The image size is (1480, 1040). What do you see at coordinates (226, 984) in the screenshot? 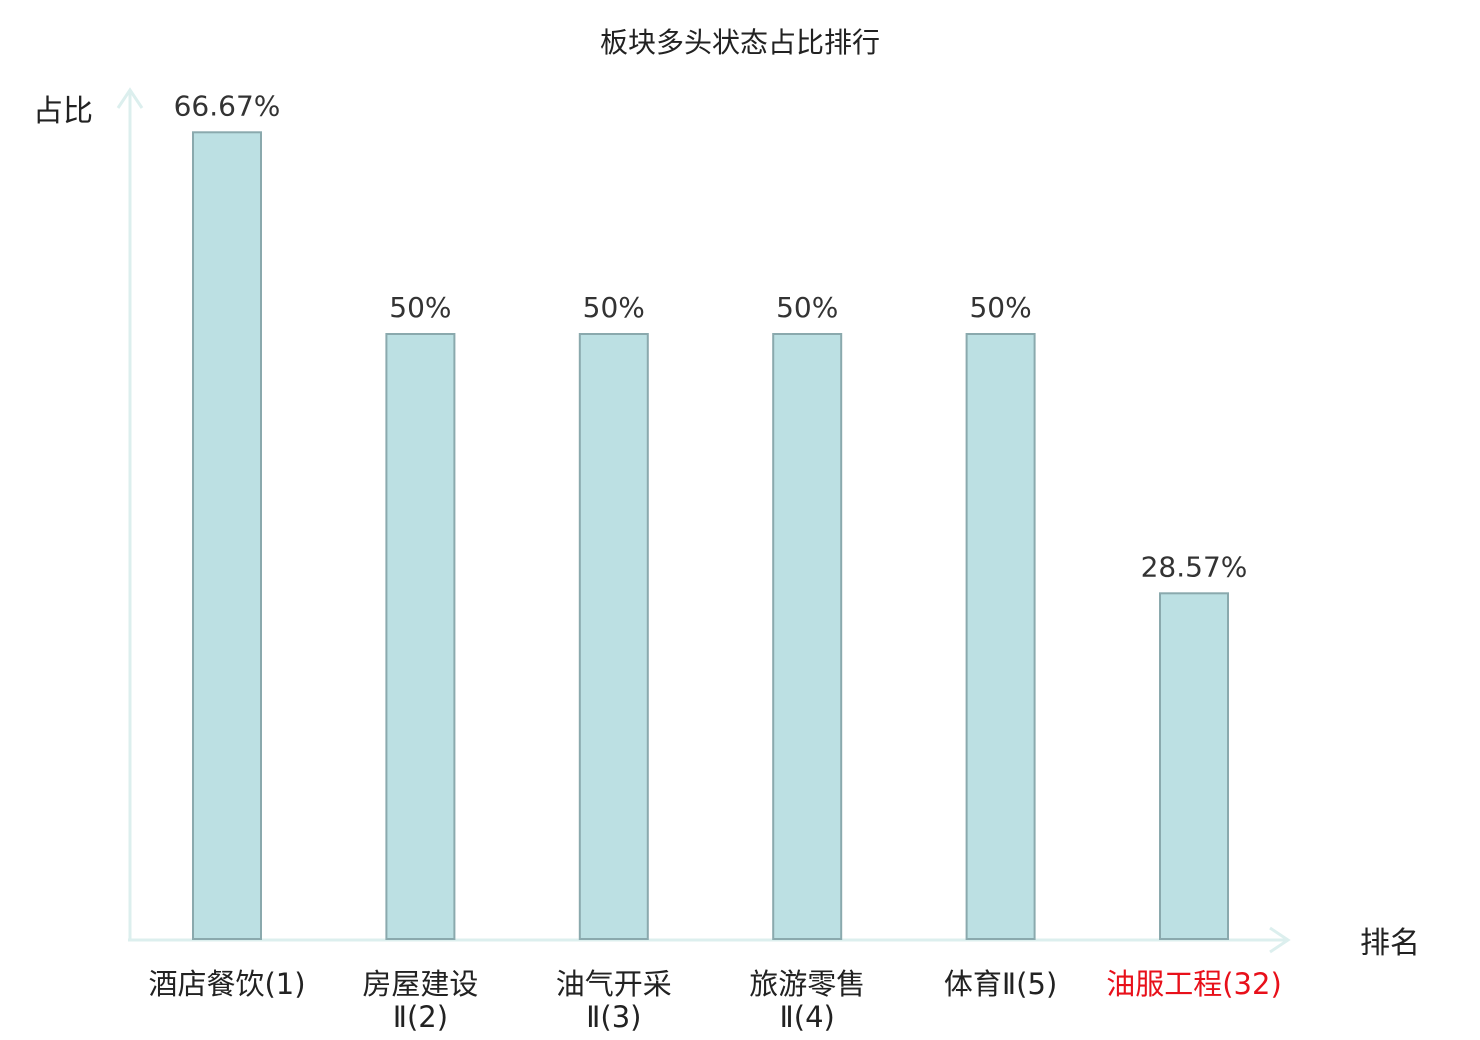
I see `category-tick-label: 酒店餐饮(1)` at bounding box center [226, 984].